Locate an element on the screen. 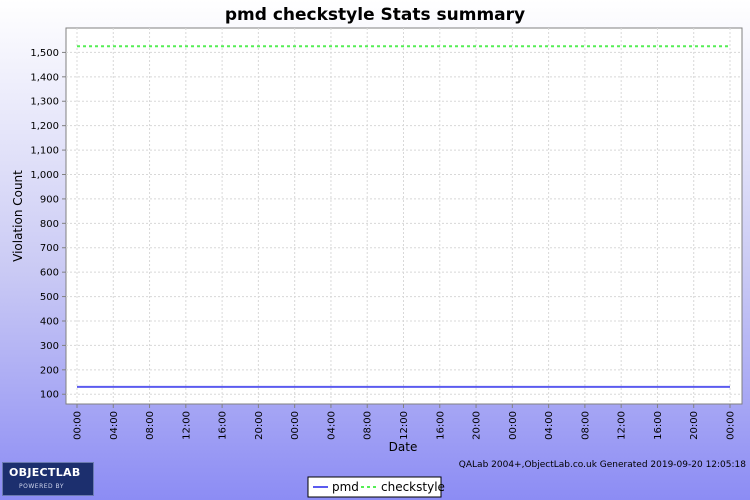 This screenshot has height=500, width=750. y-tick-label: 700 is located at coordinates (49, 248).